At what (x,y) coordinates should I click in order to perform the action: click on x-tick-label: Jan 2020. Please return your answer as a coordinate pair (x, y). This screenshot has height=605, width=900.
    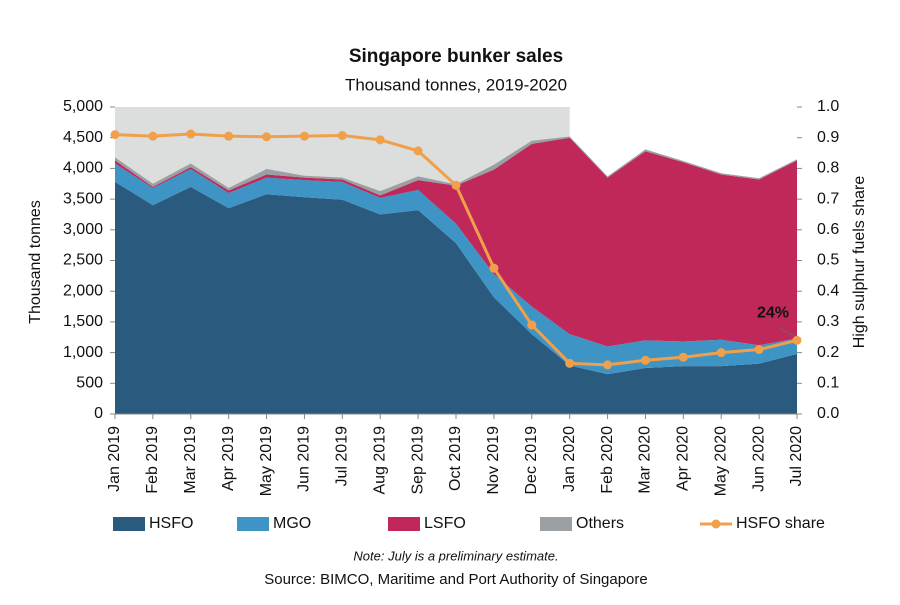
    Looking at the image, I should click on (569, 459).